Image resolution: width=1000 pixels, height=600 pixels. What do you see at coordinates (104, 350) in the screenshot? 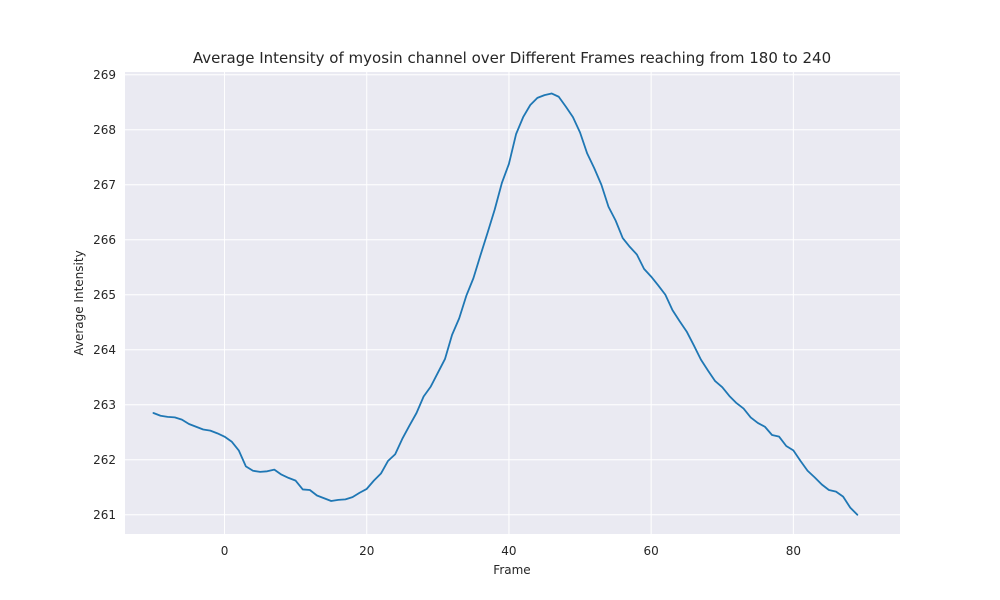
I see `y-tick-label: 264` at bounding box center [104, 350].